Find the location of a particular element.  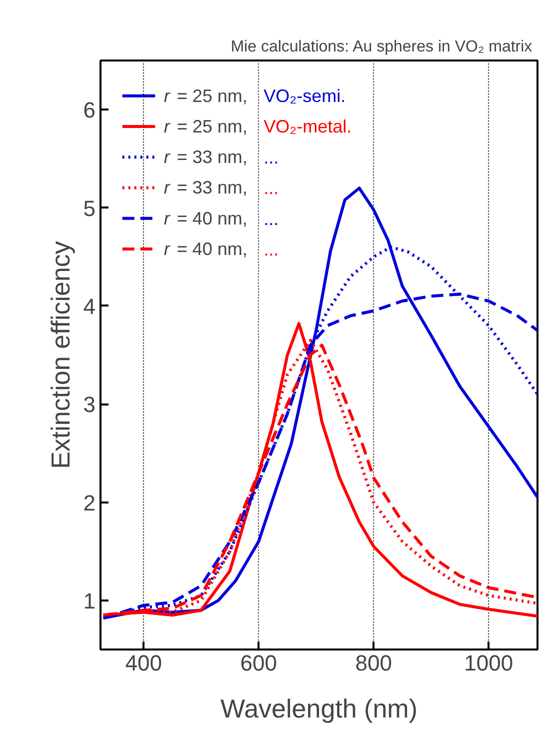

y-tick-label: 5 is located at coordinates (89, 208).